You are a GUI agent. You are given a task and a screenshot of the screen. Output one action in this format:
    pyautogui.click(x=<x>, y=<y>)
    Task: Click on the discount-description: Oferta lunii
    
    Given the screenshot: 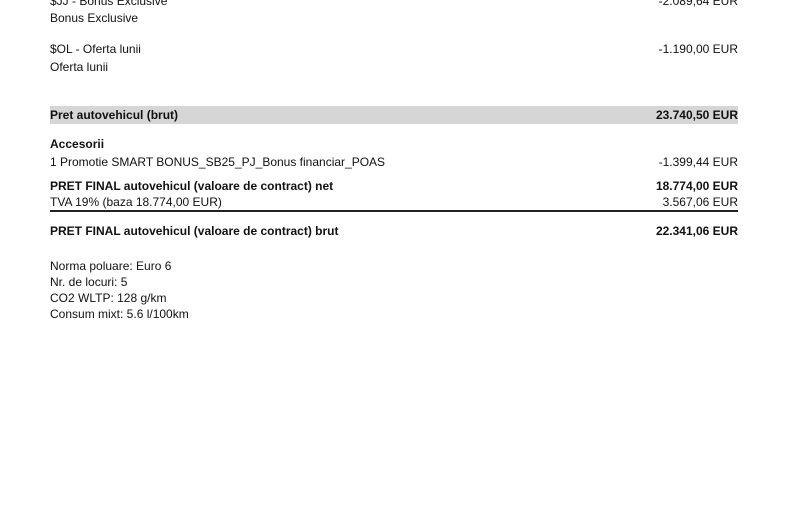 What is the action you would take?
    pyautogui.click(x=79, y=67)
    